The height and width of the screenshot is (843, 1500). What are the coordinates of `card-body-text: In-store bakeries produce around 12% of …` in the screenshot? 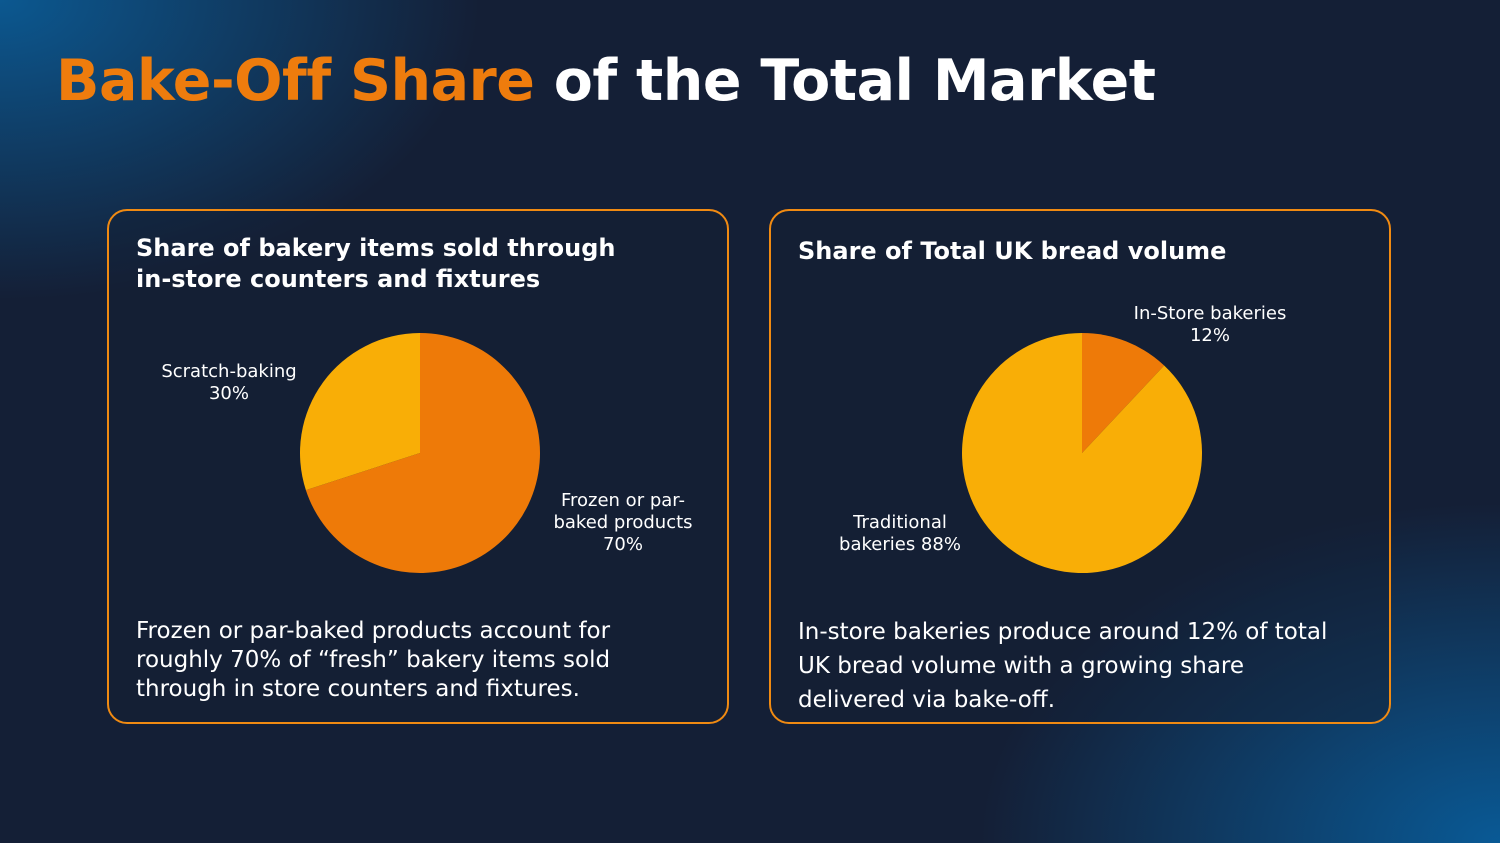 It's located at (1063, 666).